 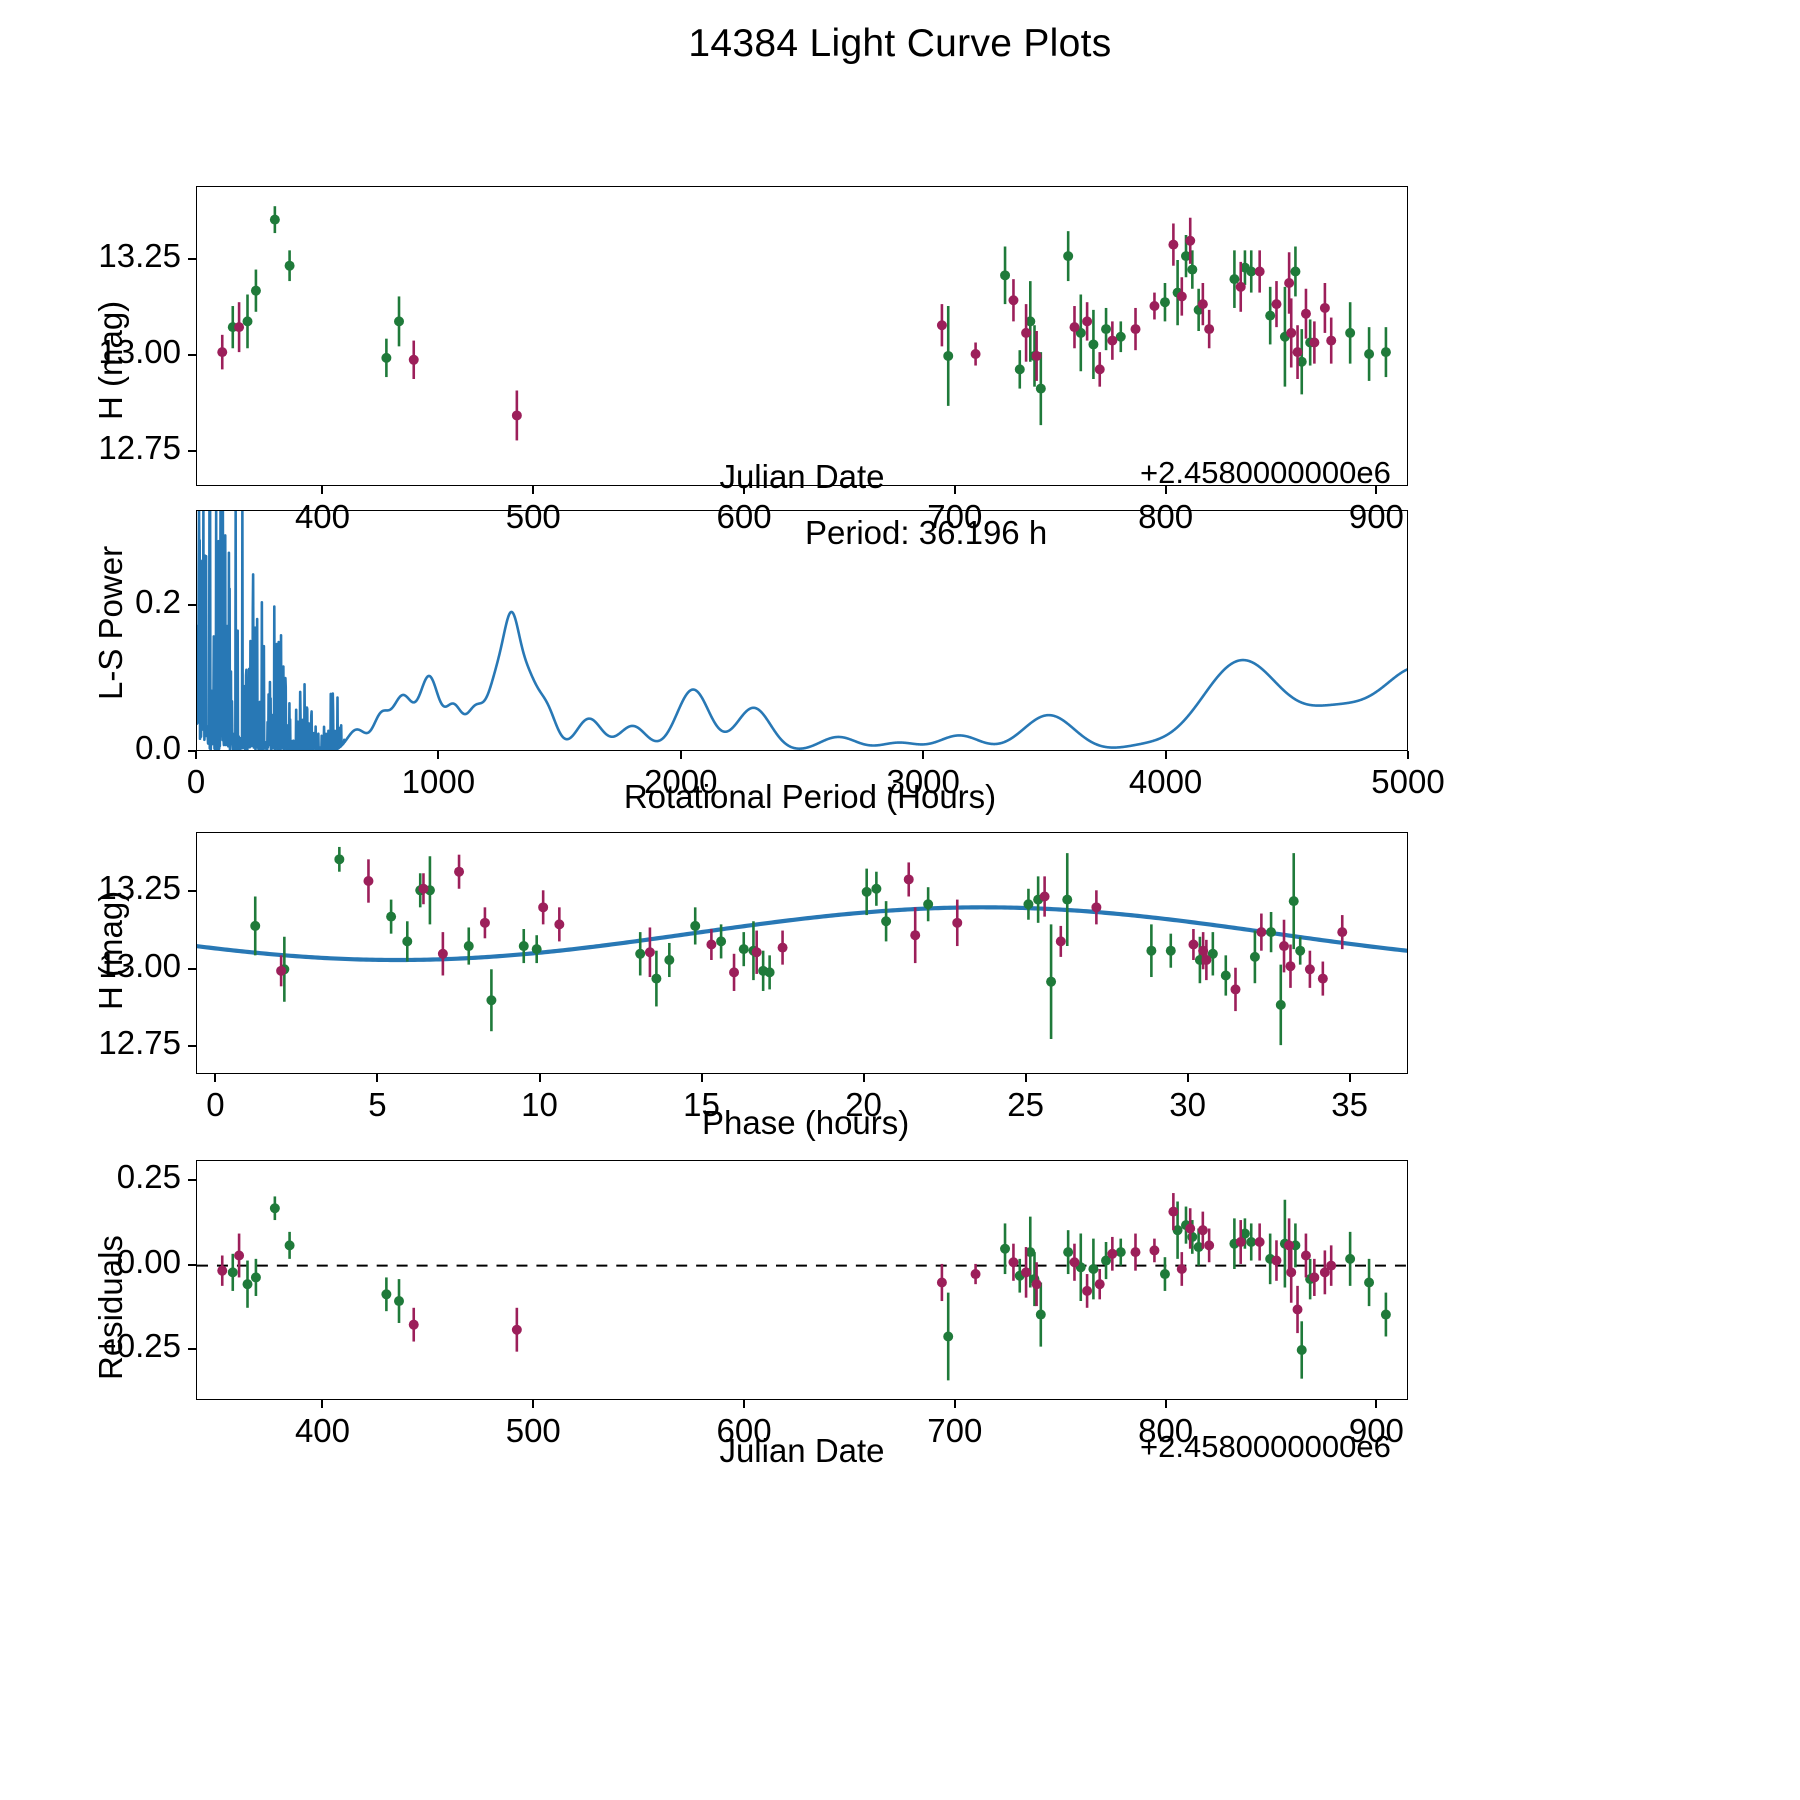 What do you see at coordinates (955, 516) in the screenshot?
I see `x-tick-label-lightcurve-3: 700` at bounding box center [955, 516].